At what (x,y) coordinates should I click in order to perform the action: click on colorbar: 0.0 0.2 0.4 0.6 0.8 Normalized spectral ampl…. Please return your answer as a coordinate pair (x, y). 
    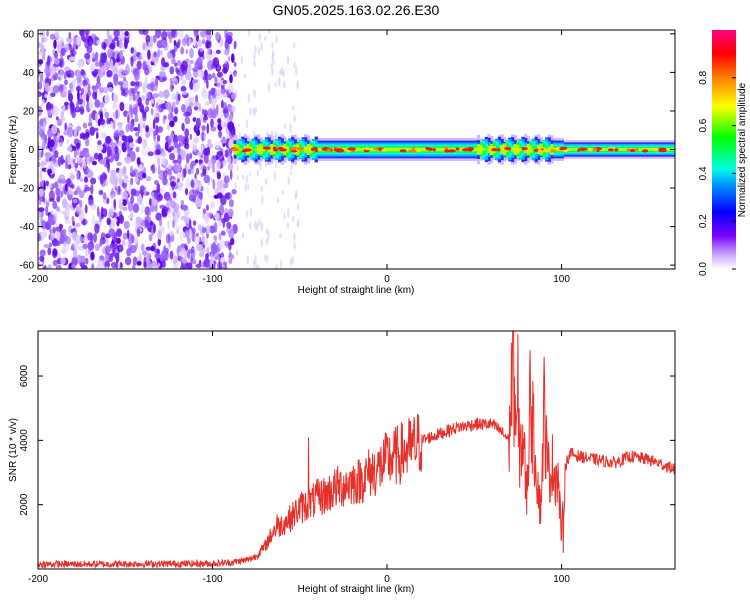
    Looking at the image, I should click on (723, 153).